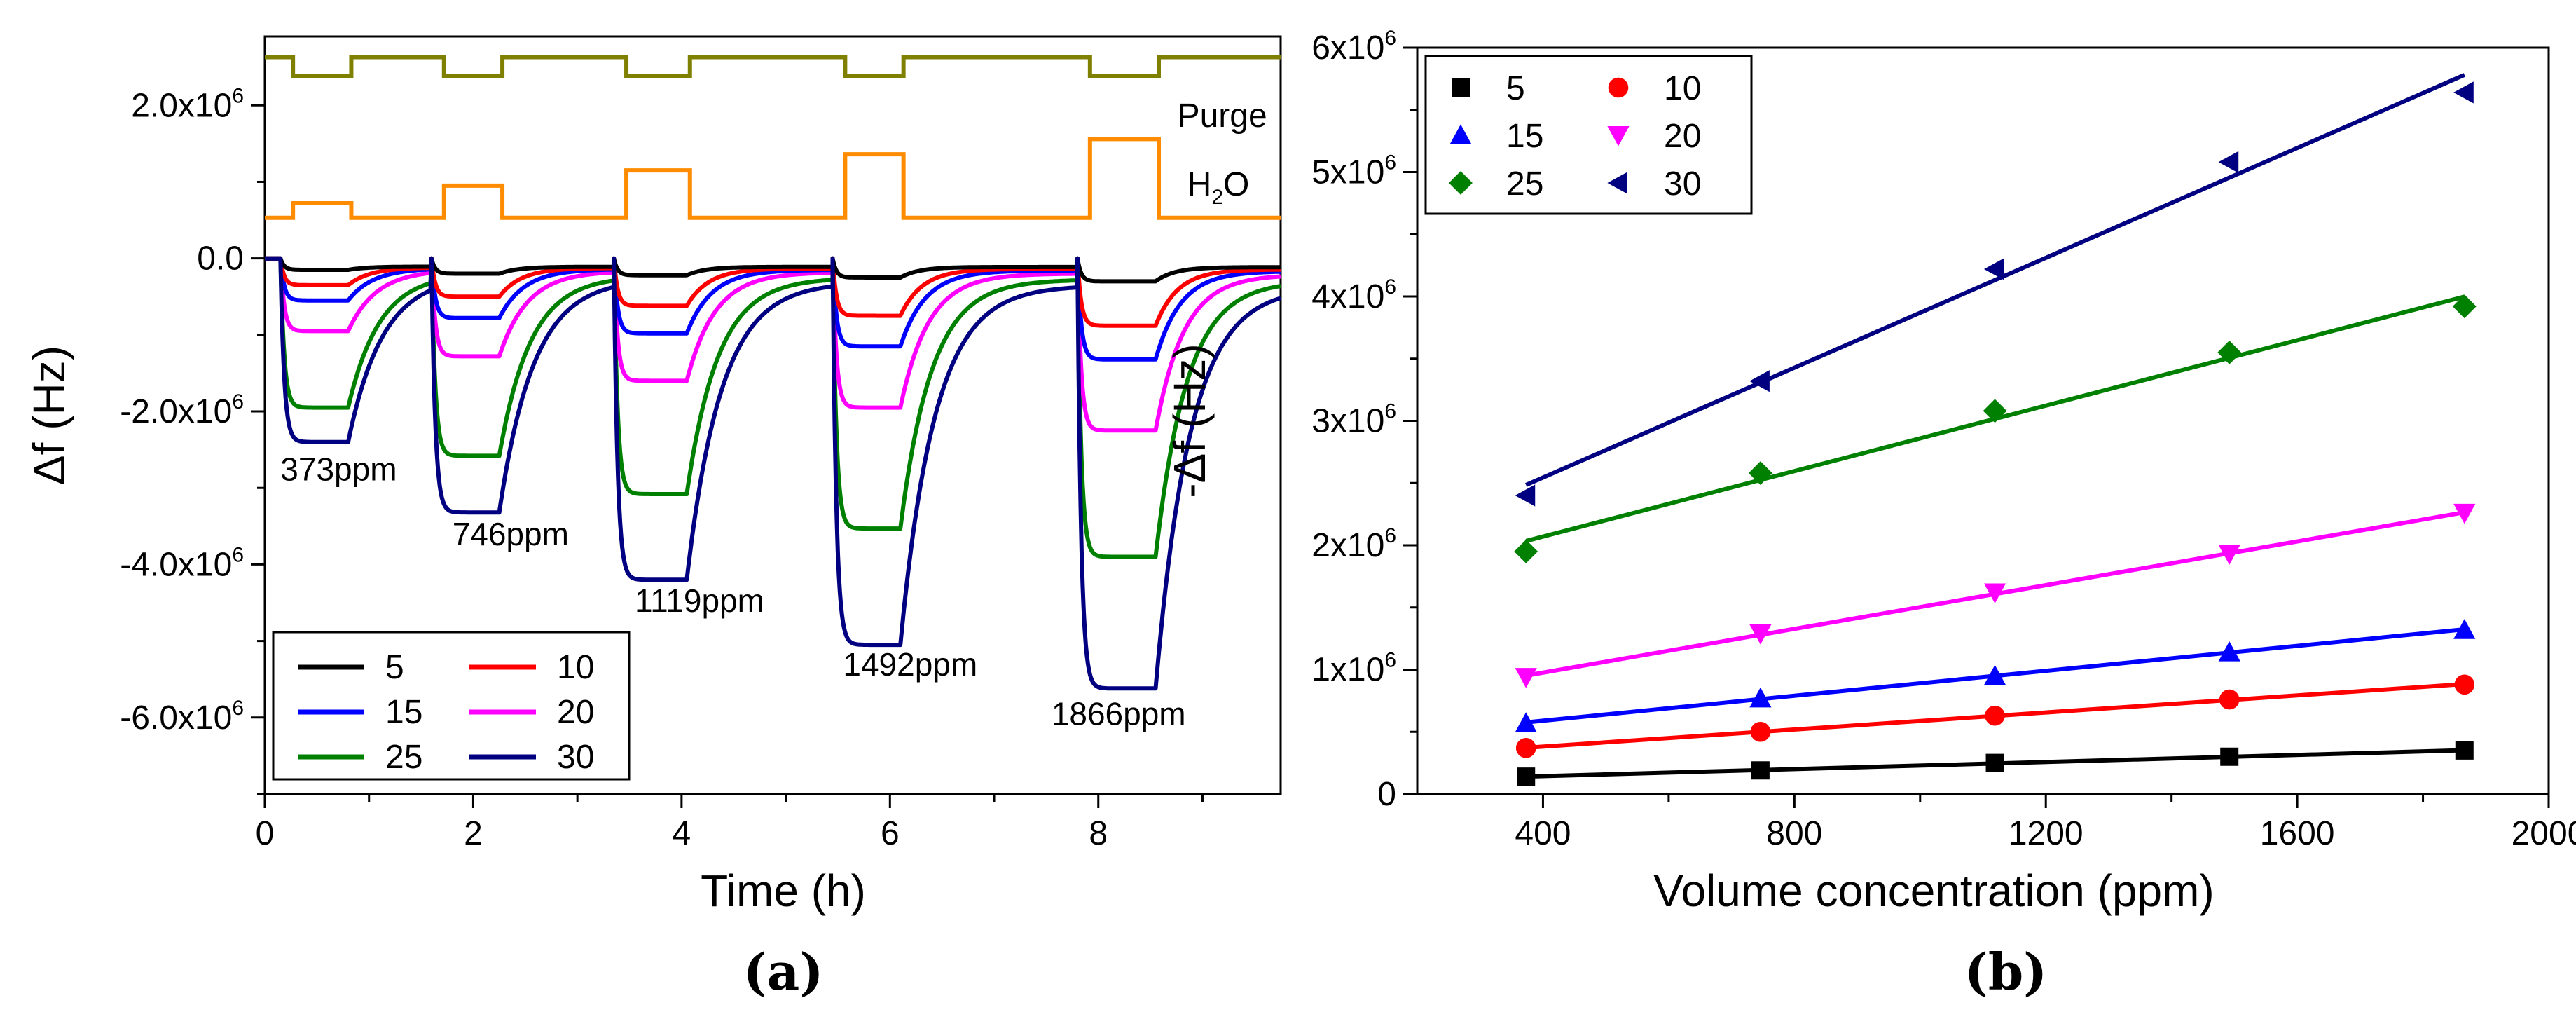  I want to click on purge-line, so click(773, 66).